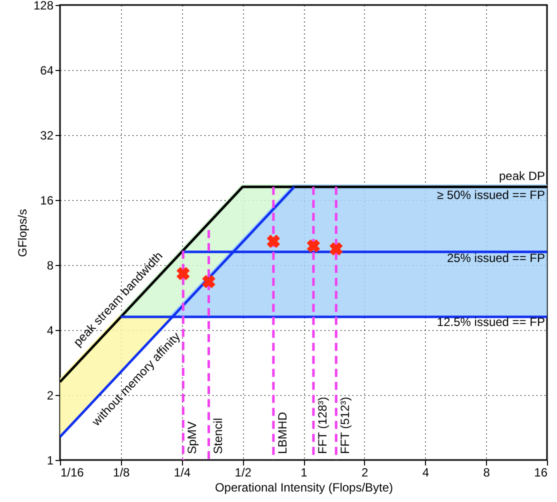 The image size is (557, 502). I want to click on annotation: 12.5% issued == FP, so click(490, 322).